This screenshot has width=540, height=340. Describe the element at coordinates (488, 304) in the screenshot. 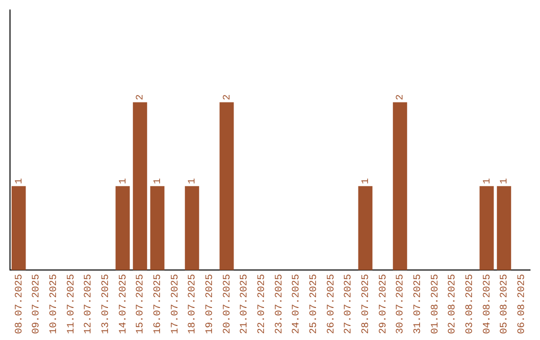

I see `x-tick-label: 04.08.2025` at that location.